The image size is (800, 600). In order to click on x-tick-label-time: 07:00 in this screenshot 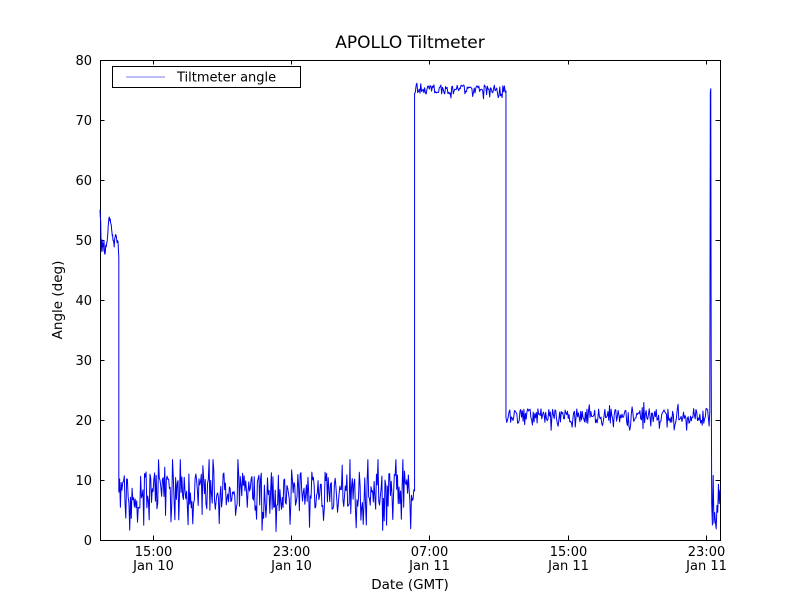, I will do `click(429, 552)`.